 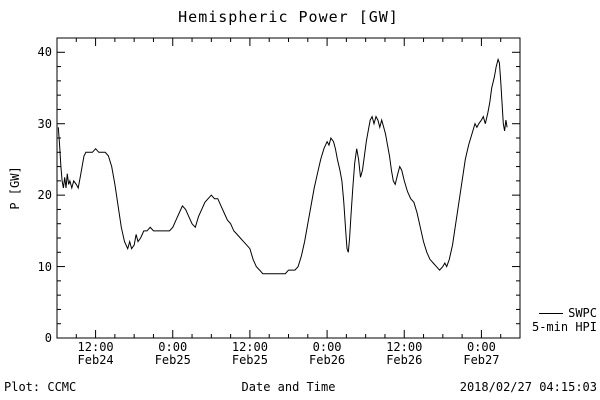 I want to click on legend-row: SWPC, so click(x=564, y=313).